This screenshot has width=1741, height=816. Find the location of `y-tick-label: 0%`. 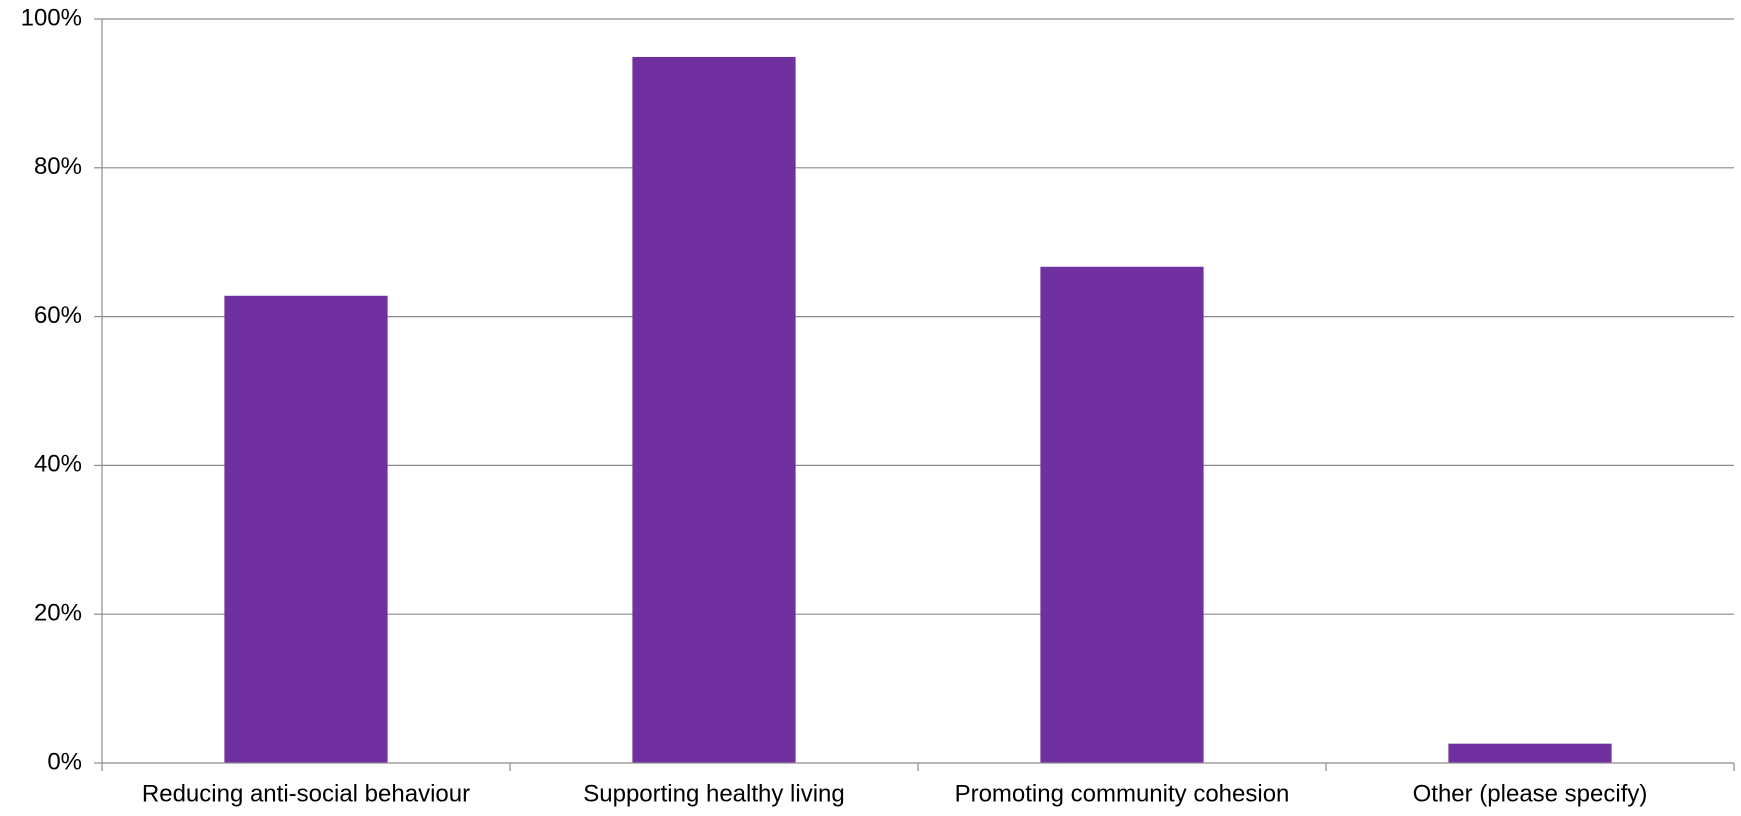

y-tick-label: 0% is located at coordinates (64, 761).